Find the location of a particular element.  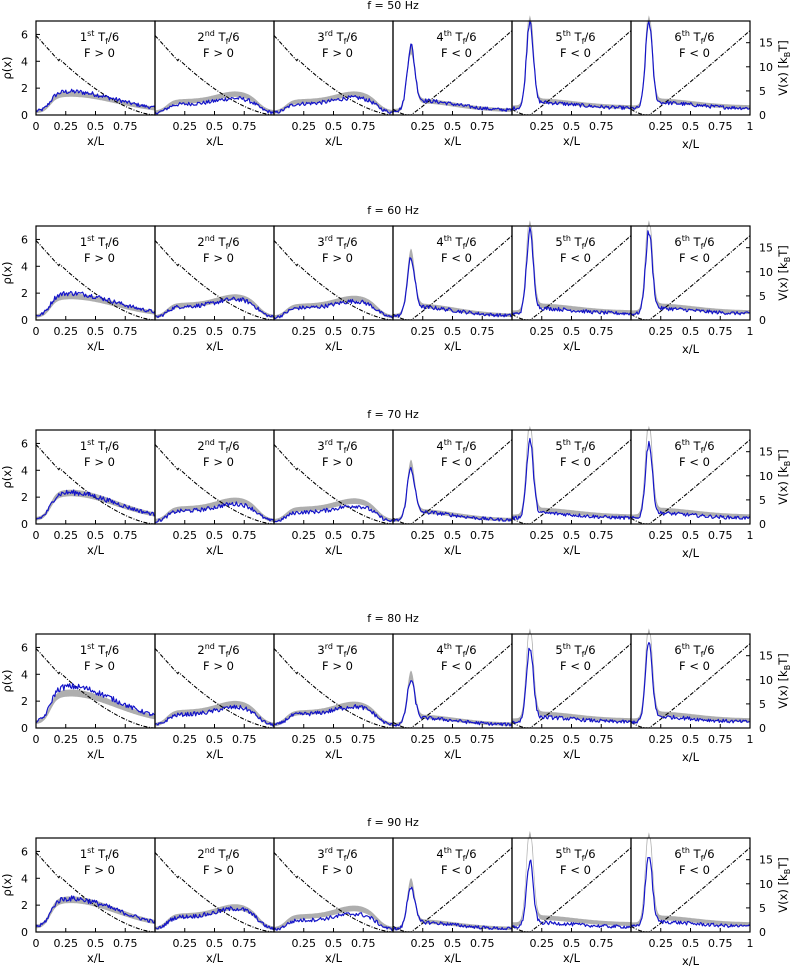

panel-1-6: 0.25 0.5 0.75 1 x/L 6th Tf/6F < 0 is located at coordinates (692, 83).